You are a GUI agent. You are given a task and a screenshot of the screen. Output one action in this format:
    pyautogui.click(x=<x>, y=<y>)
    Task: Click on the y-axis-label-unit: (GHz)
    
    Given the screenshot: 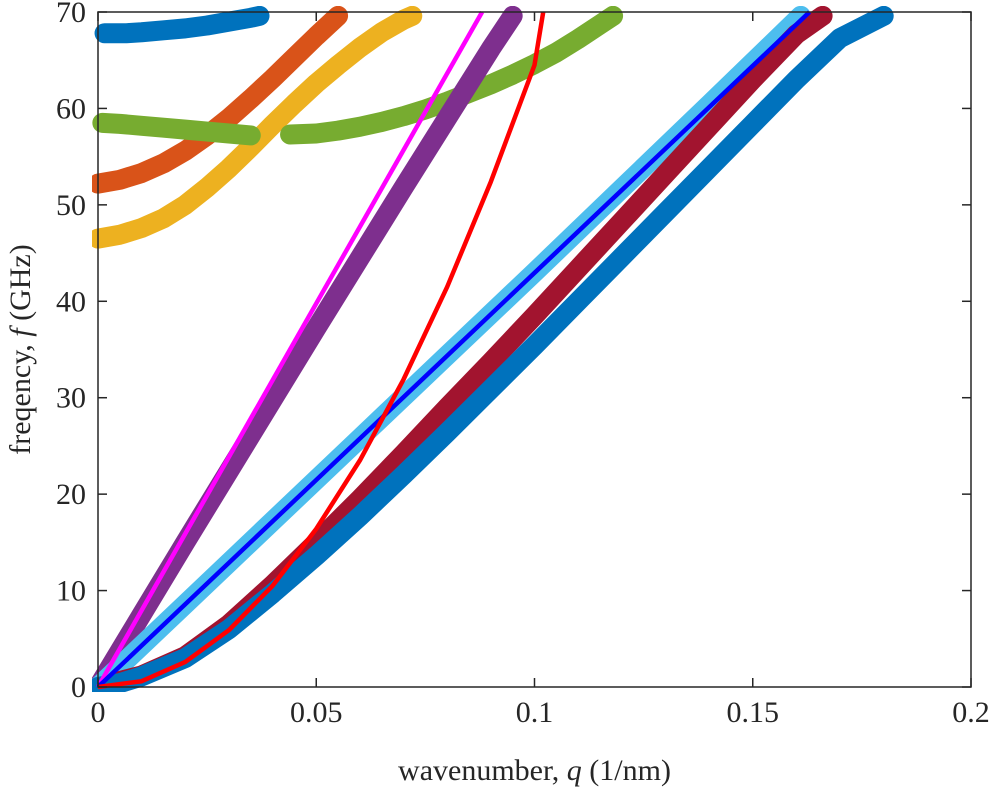 What is the action you would take?
    pyautogui.click(x=20, y=282)
    